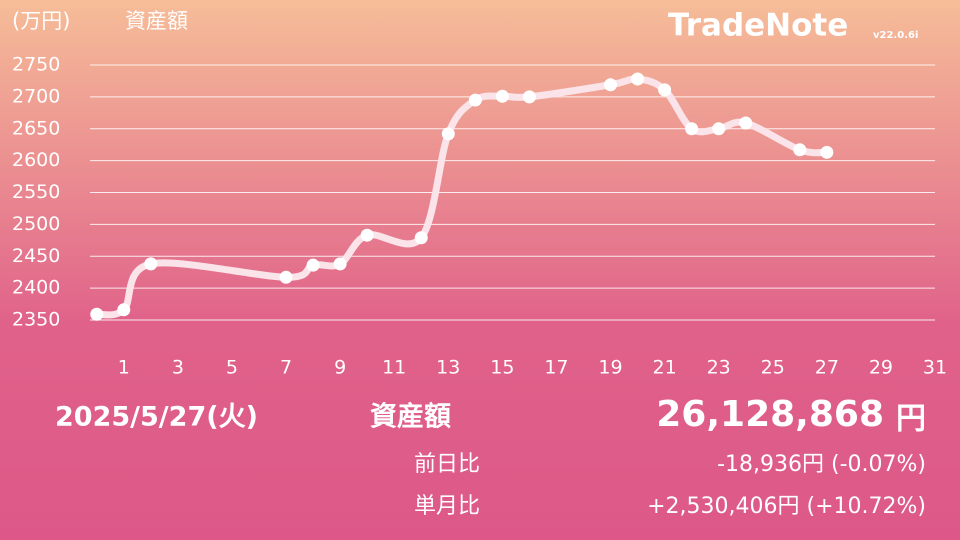 This screenshot has height=540, width=960. I want to click on x-tick-label: 1, so click(124, 368).